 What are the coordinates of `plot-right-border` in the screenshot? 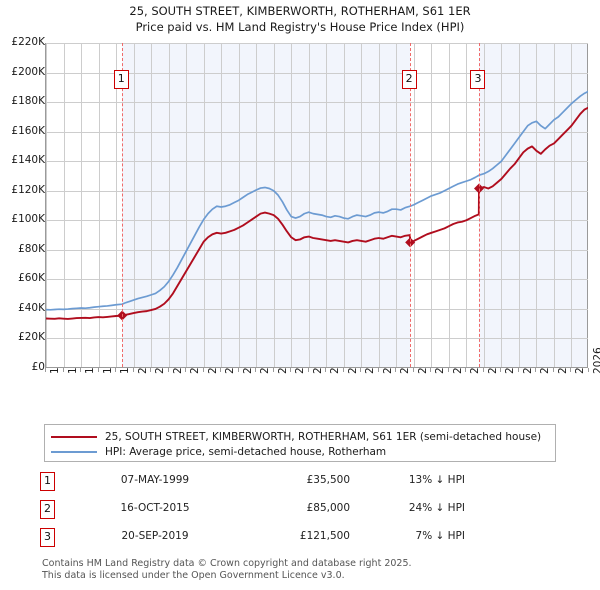 It's located at (587, 205).